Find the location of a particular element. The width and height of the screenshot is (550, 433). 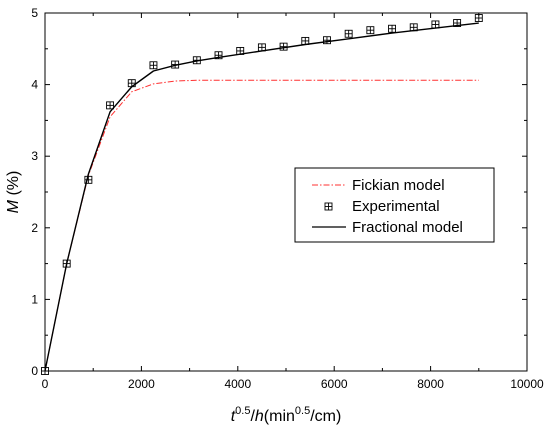

x-tick-label: 10000 is located at coordinates (527, 384).